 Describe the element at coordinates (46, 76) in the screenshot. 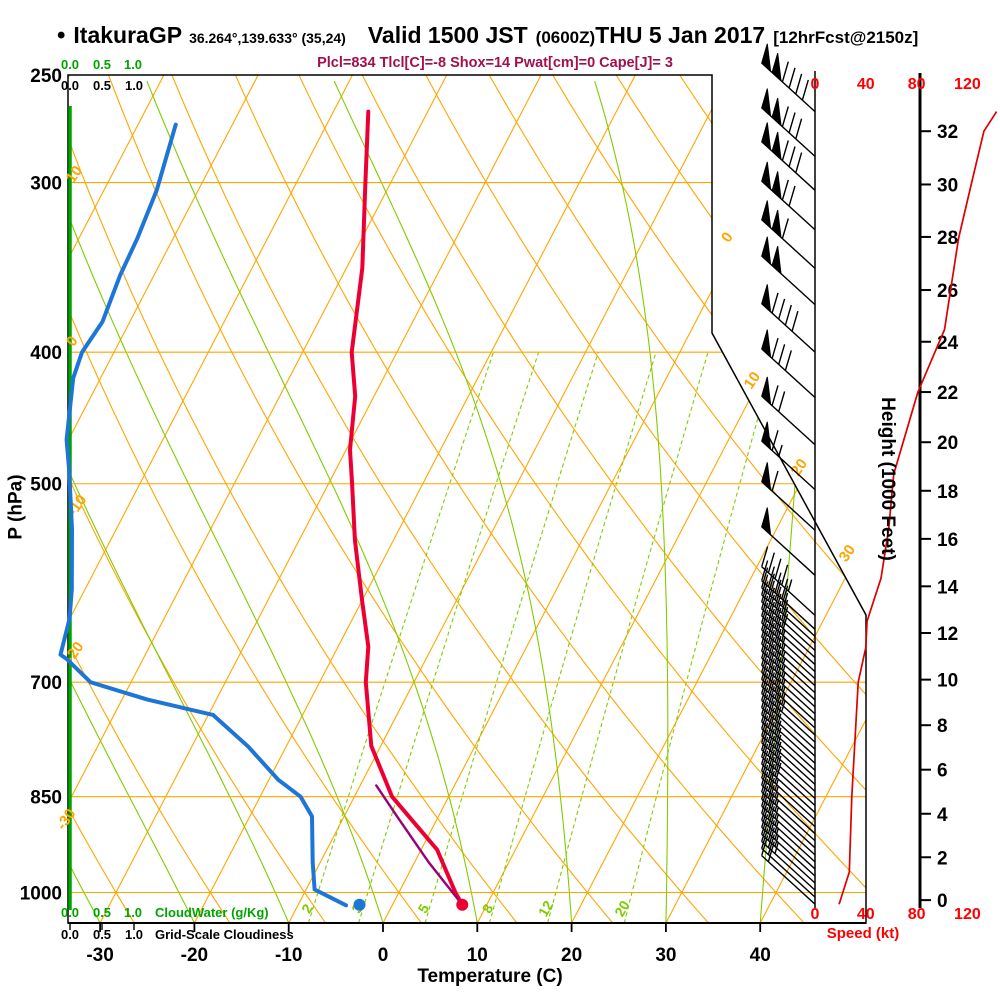

I see `svg-text: 250` at that location.